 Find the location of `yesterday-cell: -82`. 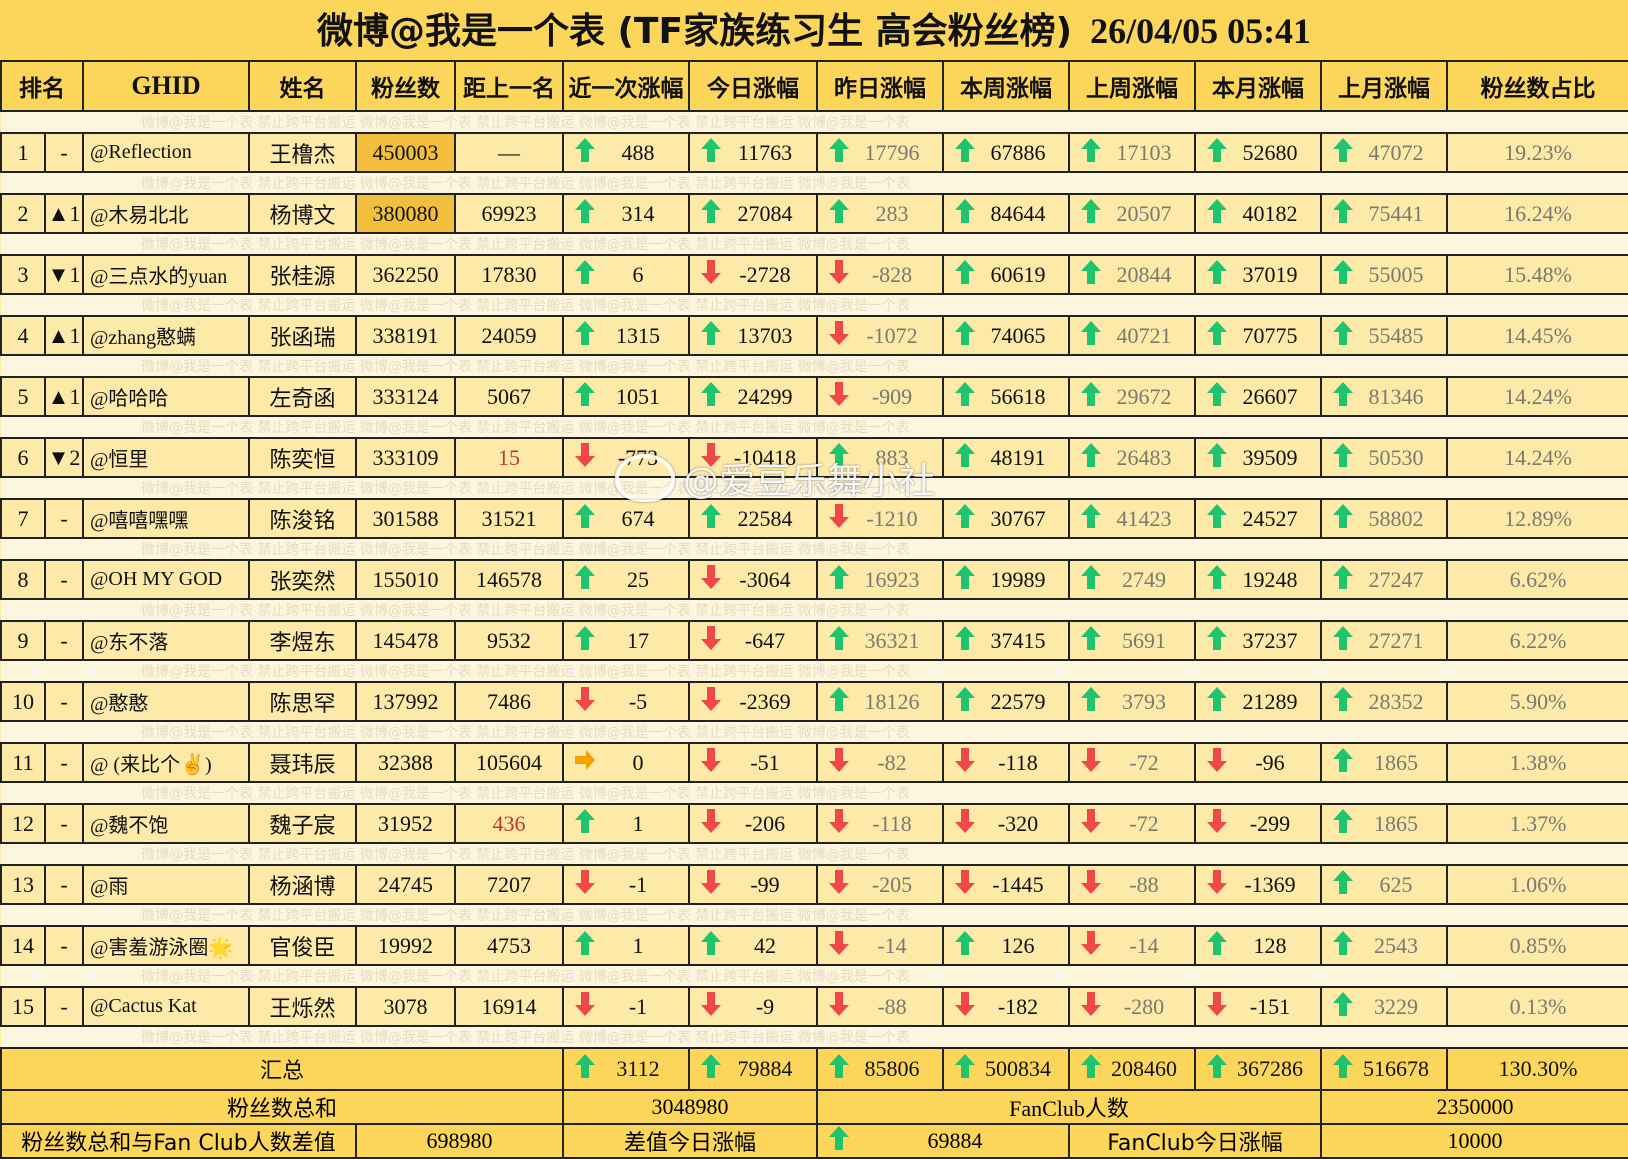

yesterday-cell: -82 is located at coordinates (880, 762).